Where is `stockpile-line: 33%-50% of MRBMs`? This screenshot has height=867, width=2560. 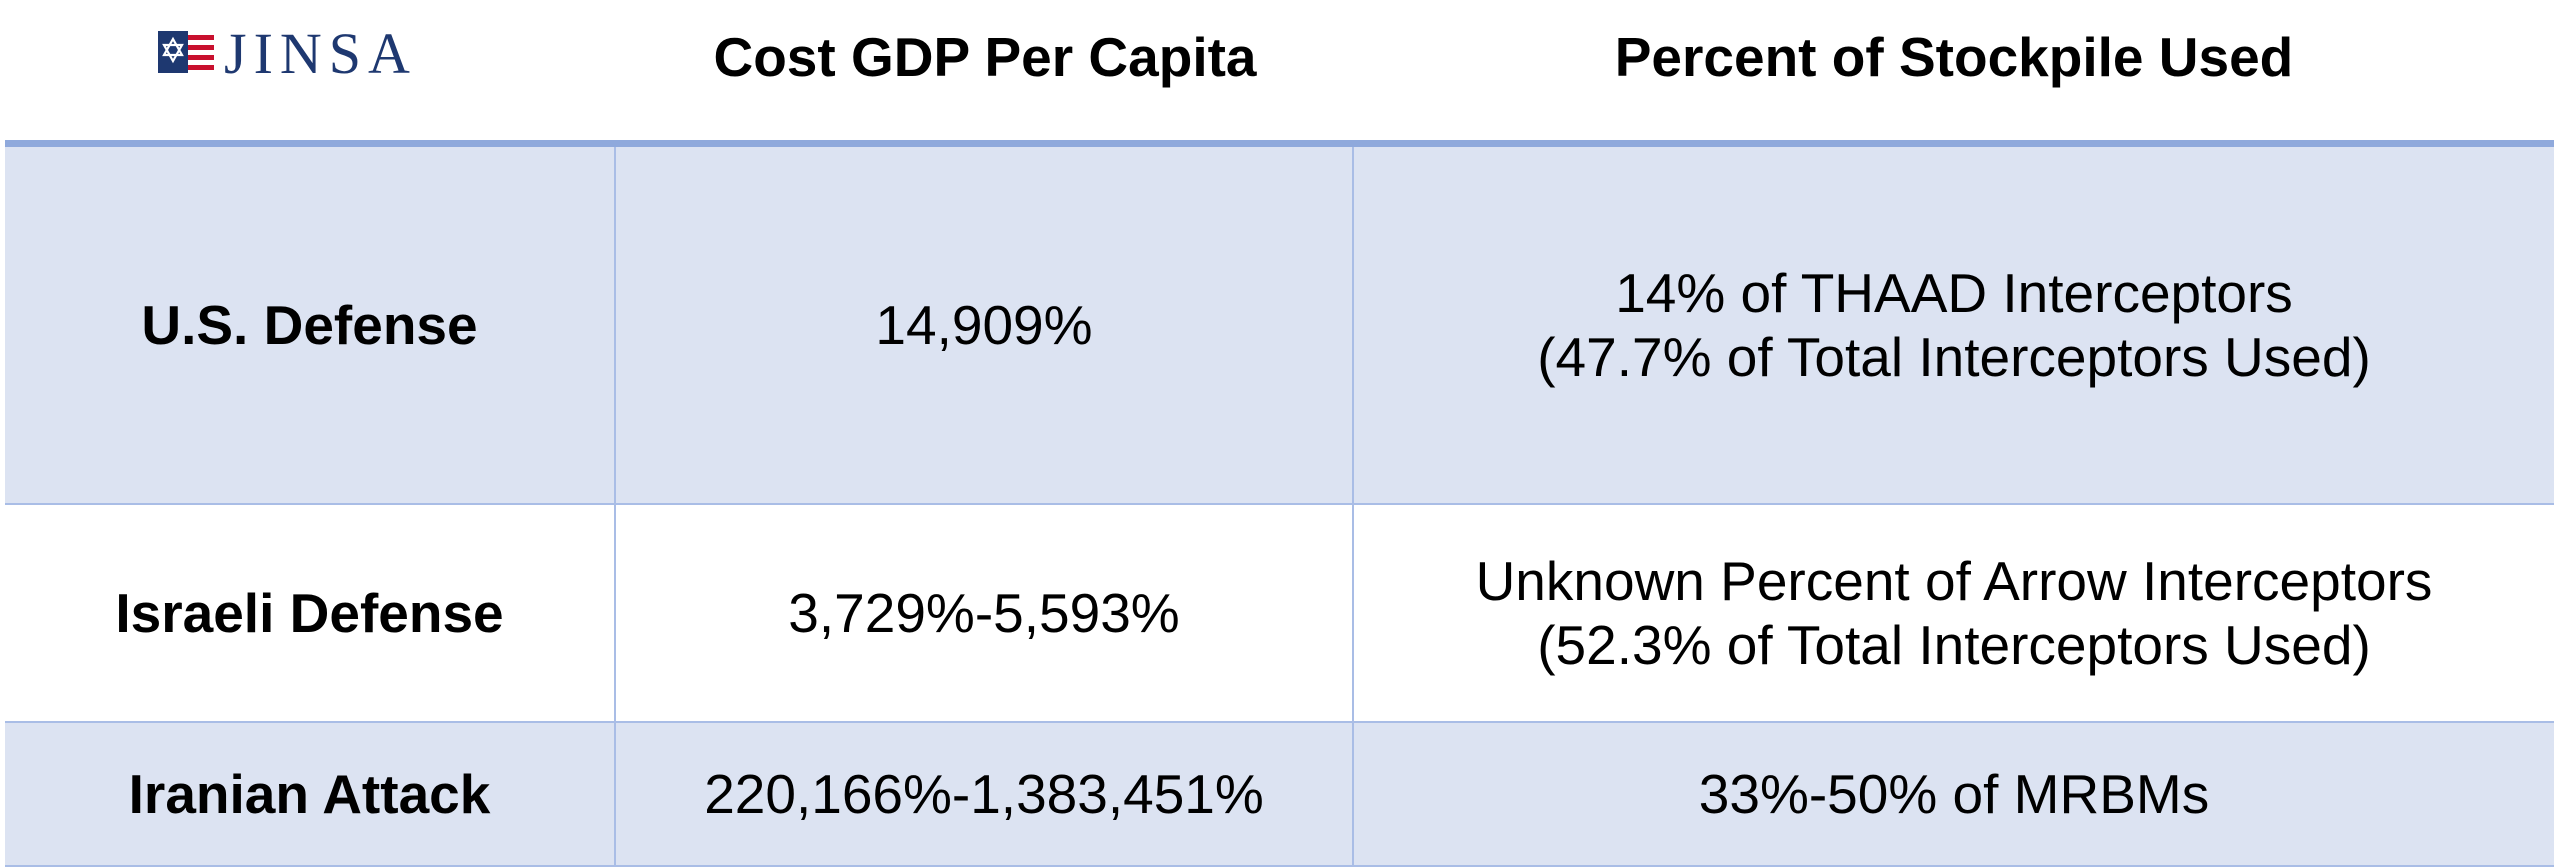
stockpile-line: 33%-50% of MRBMs is located at coordinates (1954, 794).